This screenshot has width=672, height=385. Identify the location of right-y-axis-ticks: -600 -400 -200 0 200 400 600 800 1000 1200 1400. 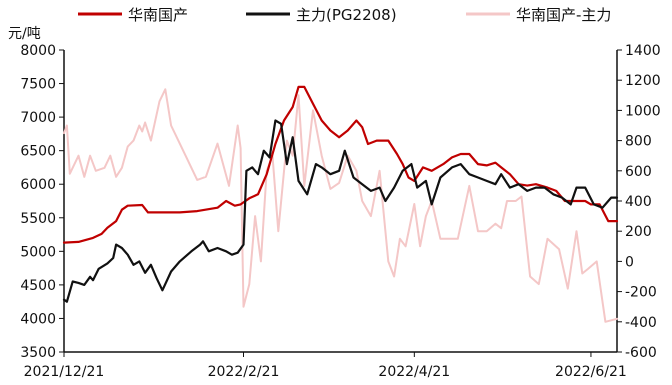
(639, 202).